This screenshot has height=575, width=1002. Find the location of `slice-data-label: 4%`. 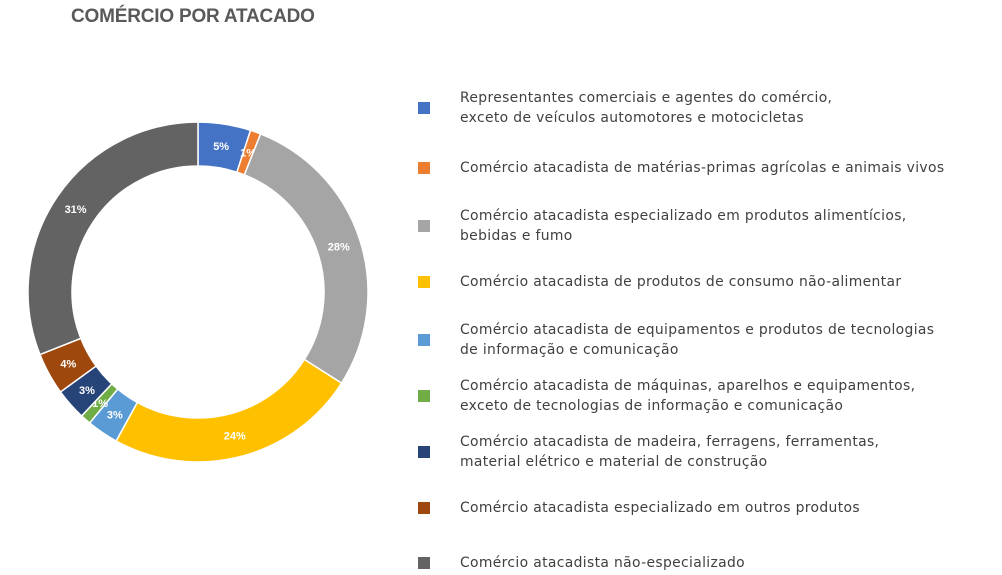

slice-data-label: 4% is located at coordinates (68, 364).